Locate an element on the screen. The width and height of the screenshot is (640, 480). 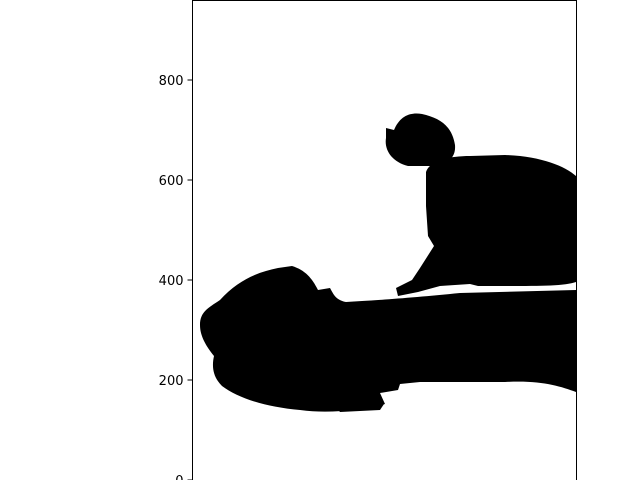
lying-figure-hands is located at coordinates (357, 404).